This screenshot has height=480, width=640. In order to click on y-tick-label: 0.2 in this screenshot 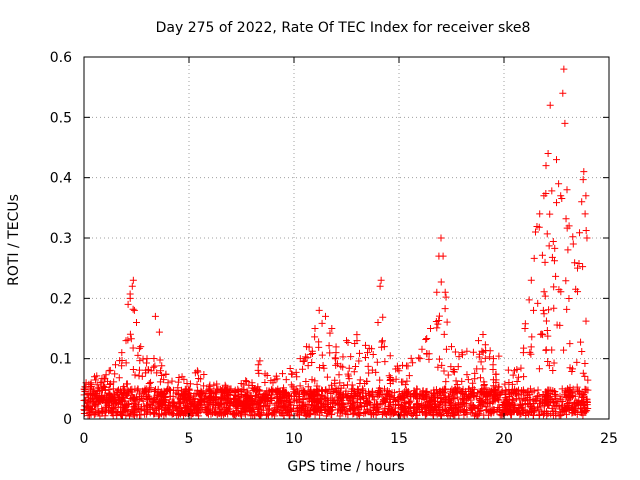, I will do `click(61, 299)`.